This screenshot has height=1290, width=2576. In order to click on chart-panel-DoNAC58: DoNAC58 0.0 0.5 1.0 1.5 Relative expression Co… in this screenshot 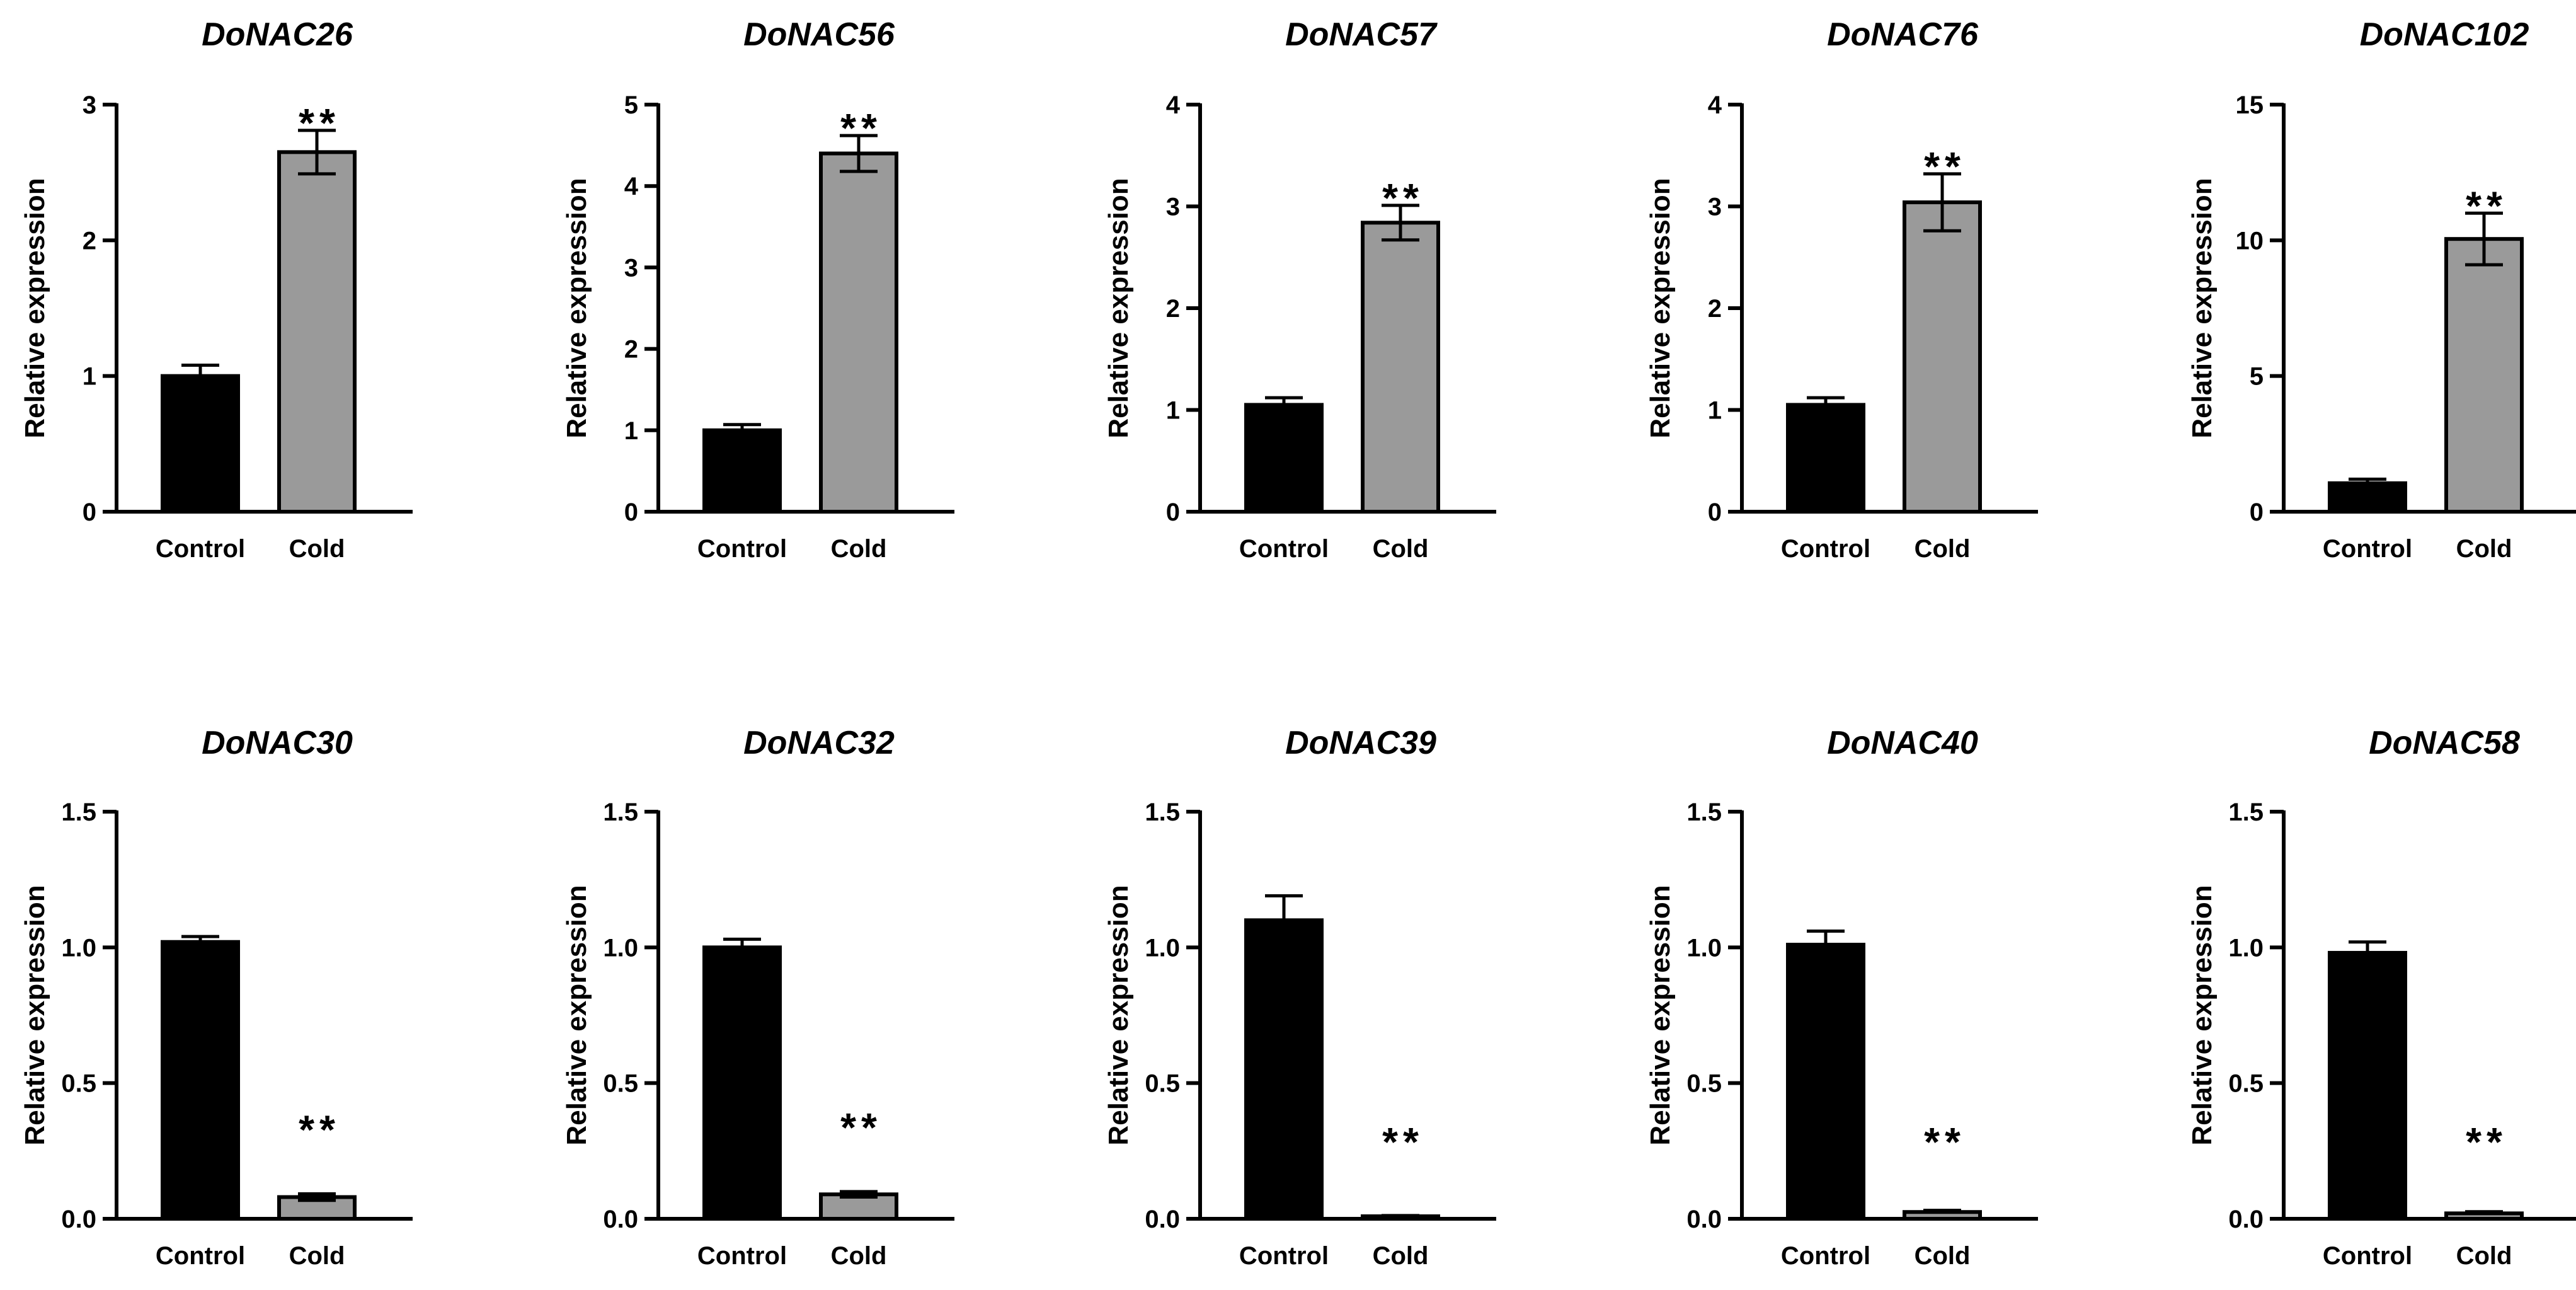, I will do `click(2381, 998)`.